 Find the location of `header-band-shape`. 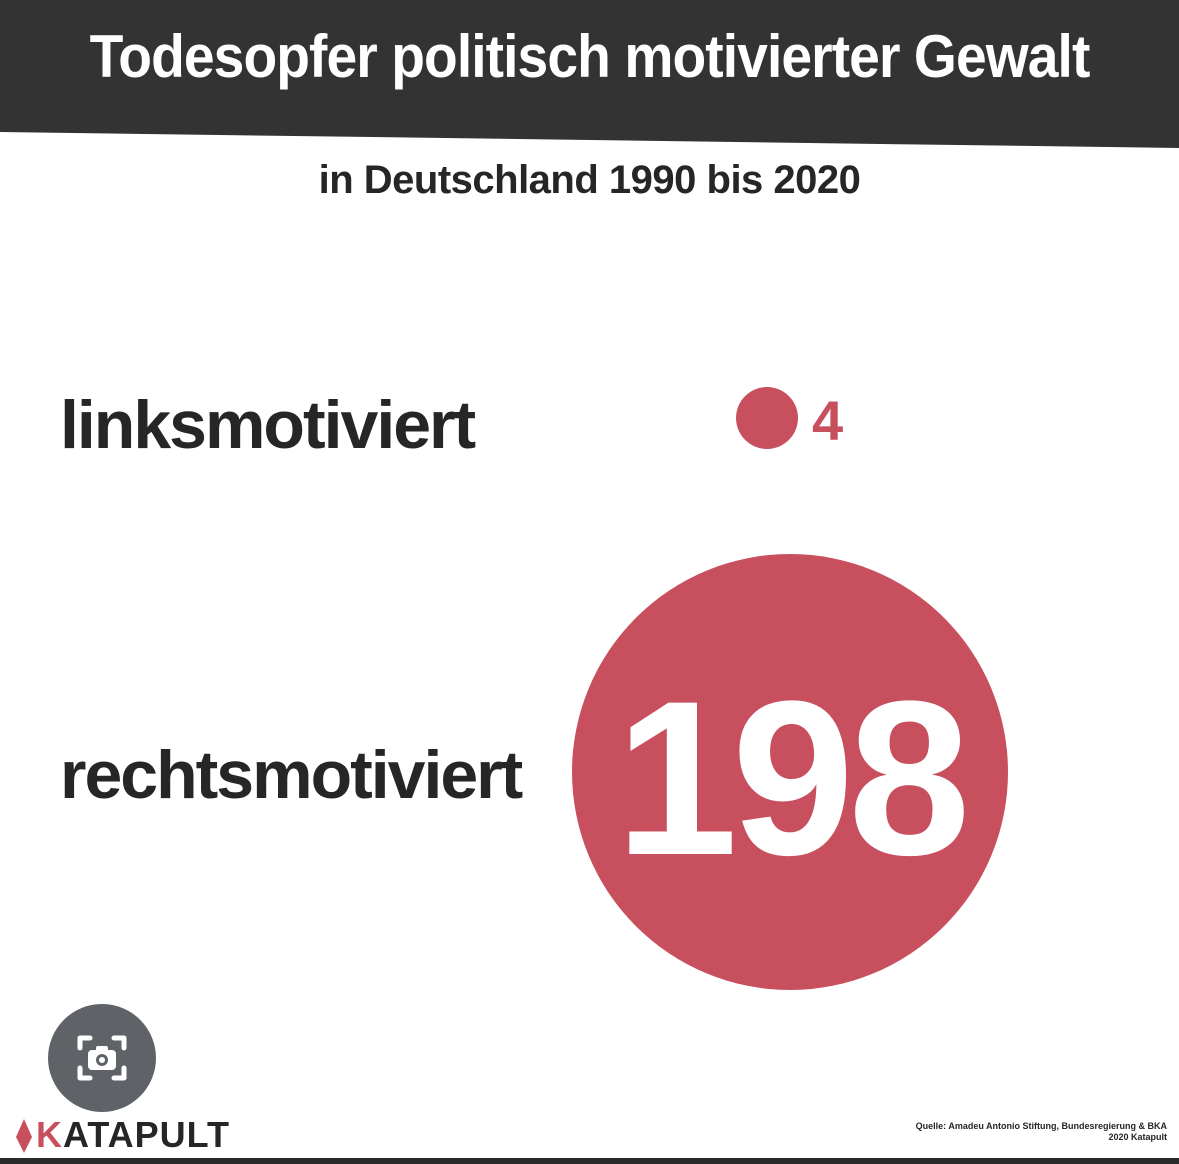

header-band-shape is located at coordinates (589, 74).